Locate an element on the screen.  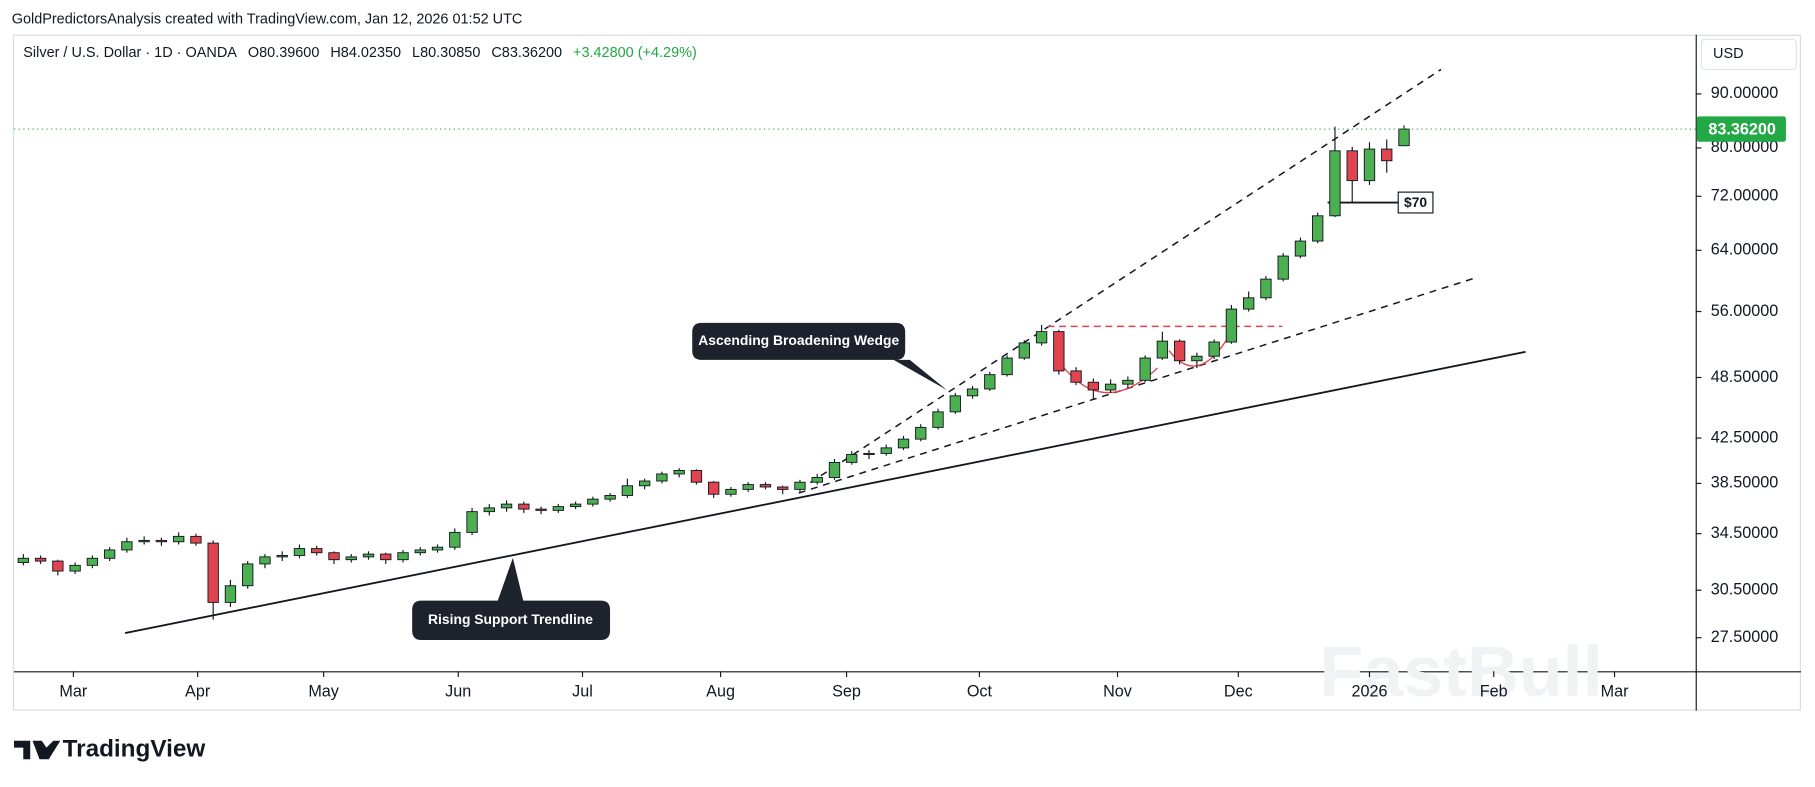
x-tick-label: Feb is located at coordinates (1494, 691).